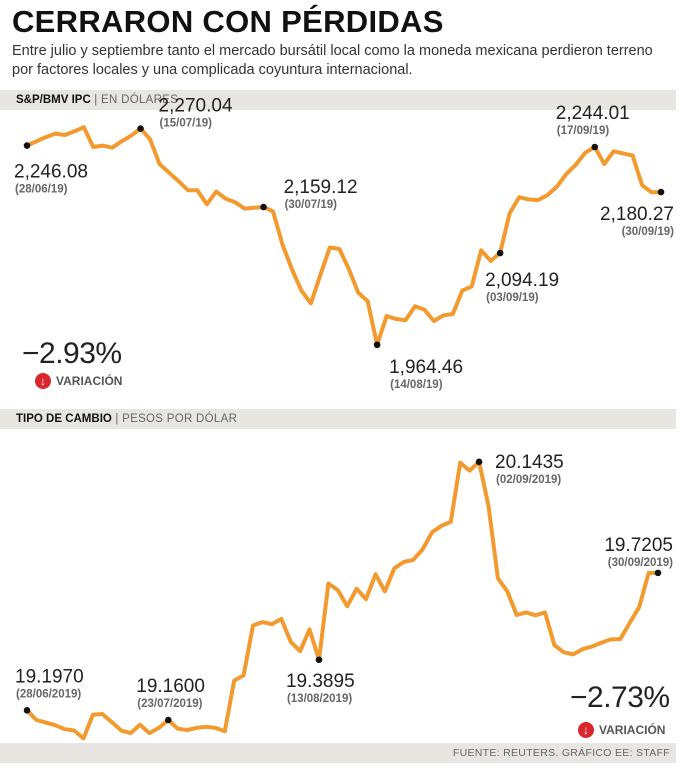 This screenshot has height=768, width=688. What do you see at coordinates (338, 753) in the screenshot?
I see `source-note: FUENTE: REUTERS. GRÁFICO EE: STAFF` at bounding box center [338, 753].